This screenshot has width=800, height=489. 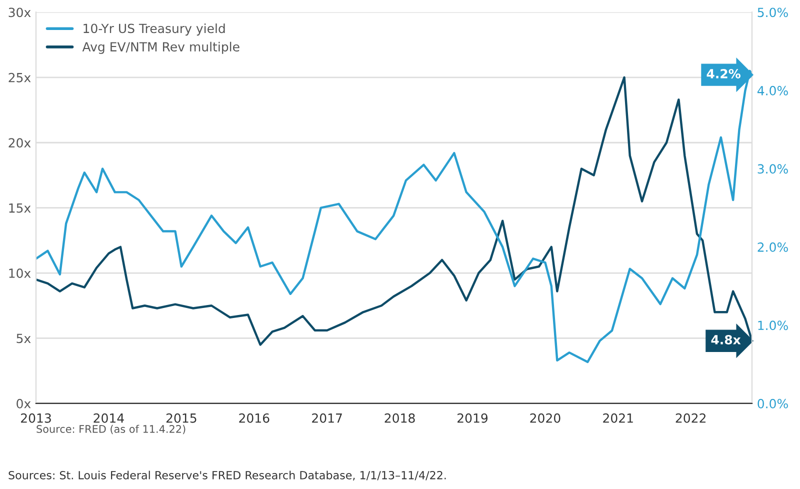 I want to click on legend-label: Avg EV/NTM Rev multiple, so click(x=161, y=48).